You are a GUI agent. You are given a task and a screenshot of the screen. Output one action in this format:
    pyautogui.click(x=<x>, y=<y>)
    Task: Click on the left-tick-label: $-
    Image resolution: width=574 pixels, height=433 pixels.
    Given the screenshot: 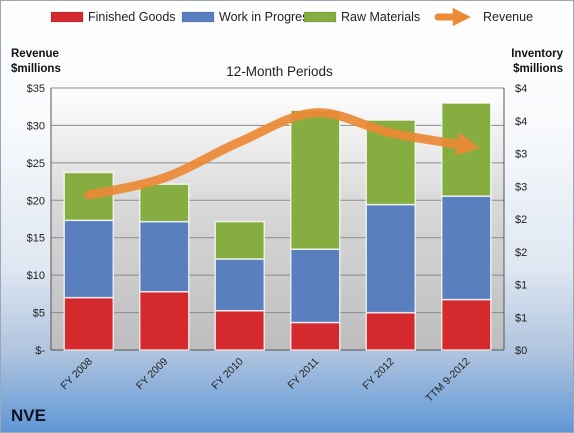 What is the action you would take?
    pyautogui.click(x=40, y=351)
    